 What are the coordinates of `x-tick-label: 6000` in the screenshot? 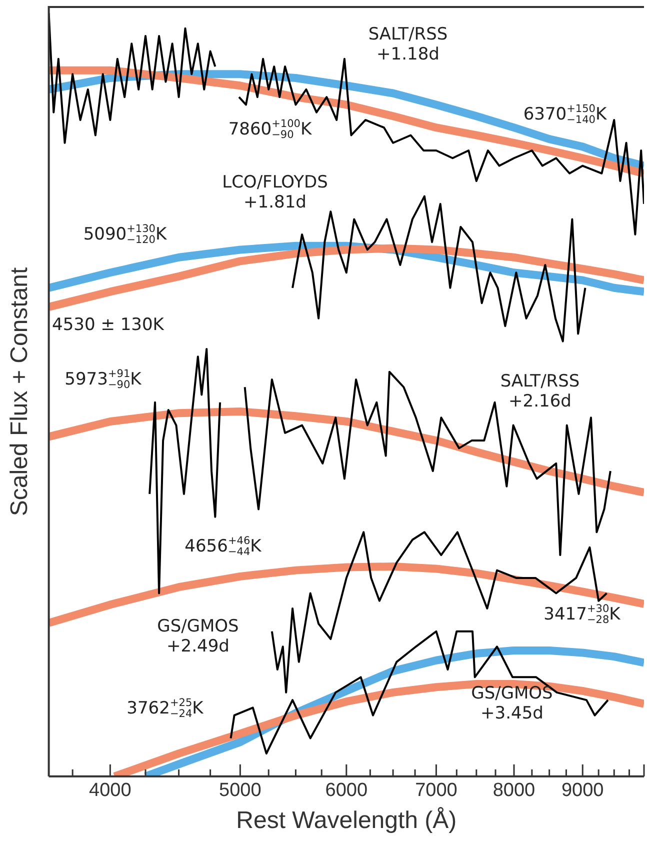 It's located at (346, 791).